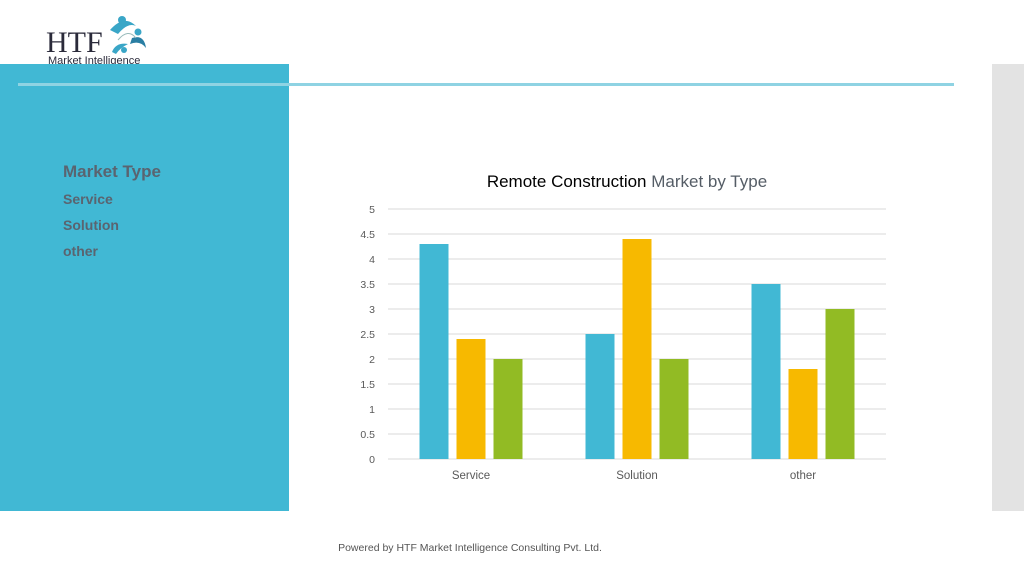 The image size is (1024, 576). Describe the element at coordinates (367, 385) in the screenshot. I see `y-tick-label: 1.5` at that location.